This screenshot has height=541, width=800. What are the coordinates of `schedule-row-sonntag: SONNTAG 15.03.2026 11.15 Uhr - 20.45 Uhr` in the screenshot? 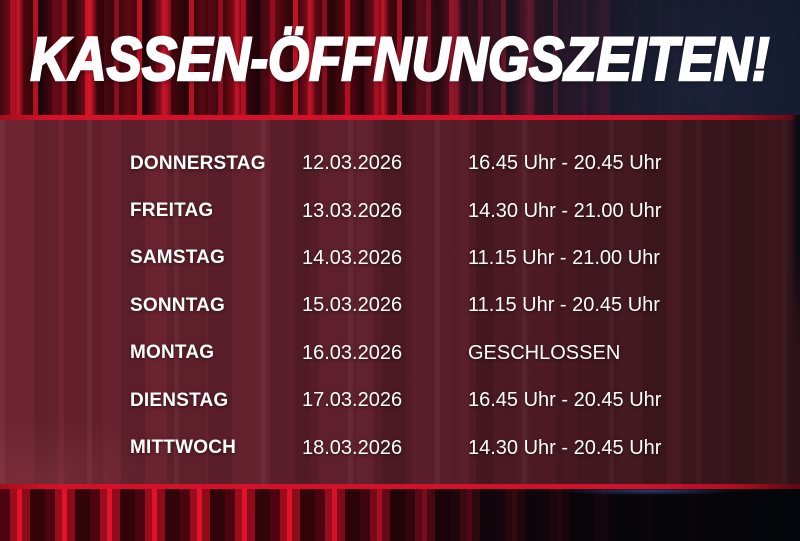 It's located at (435, 305).